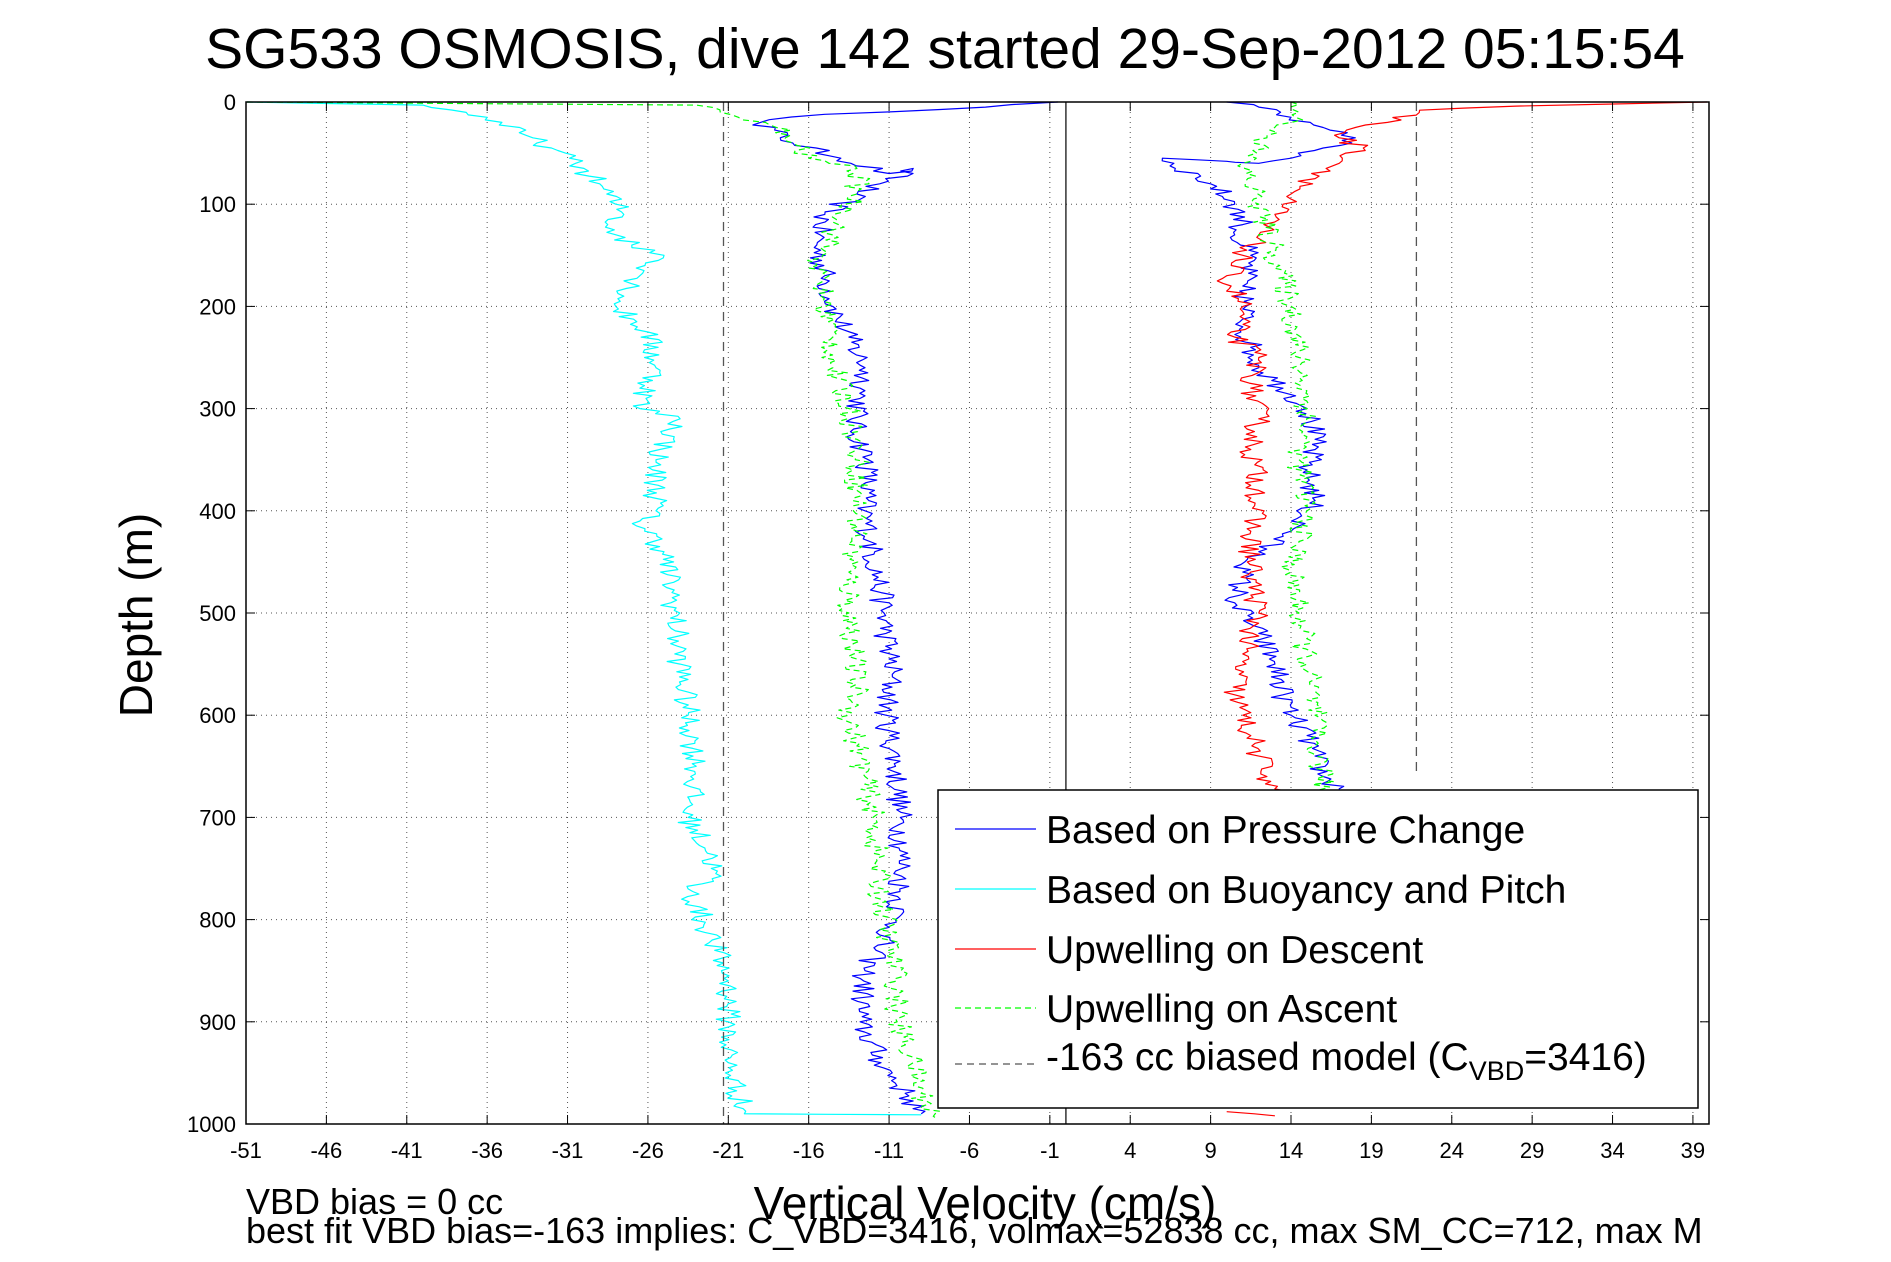  I want to click on legend-box, so click(1318, 949).